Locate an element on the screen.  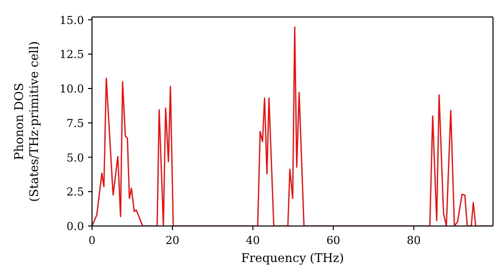
y-tick-label: 2.5 is located at coordinates (75, 192).